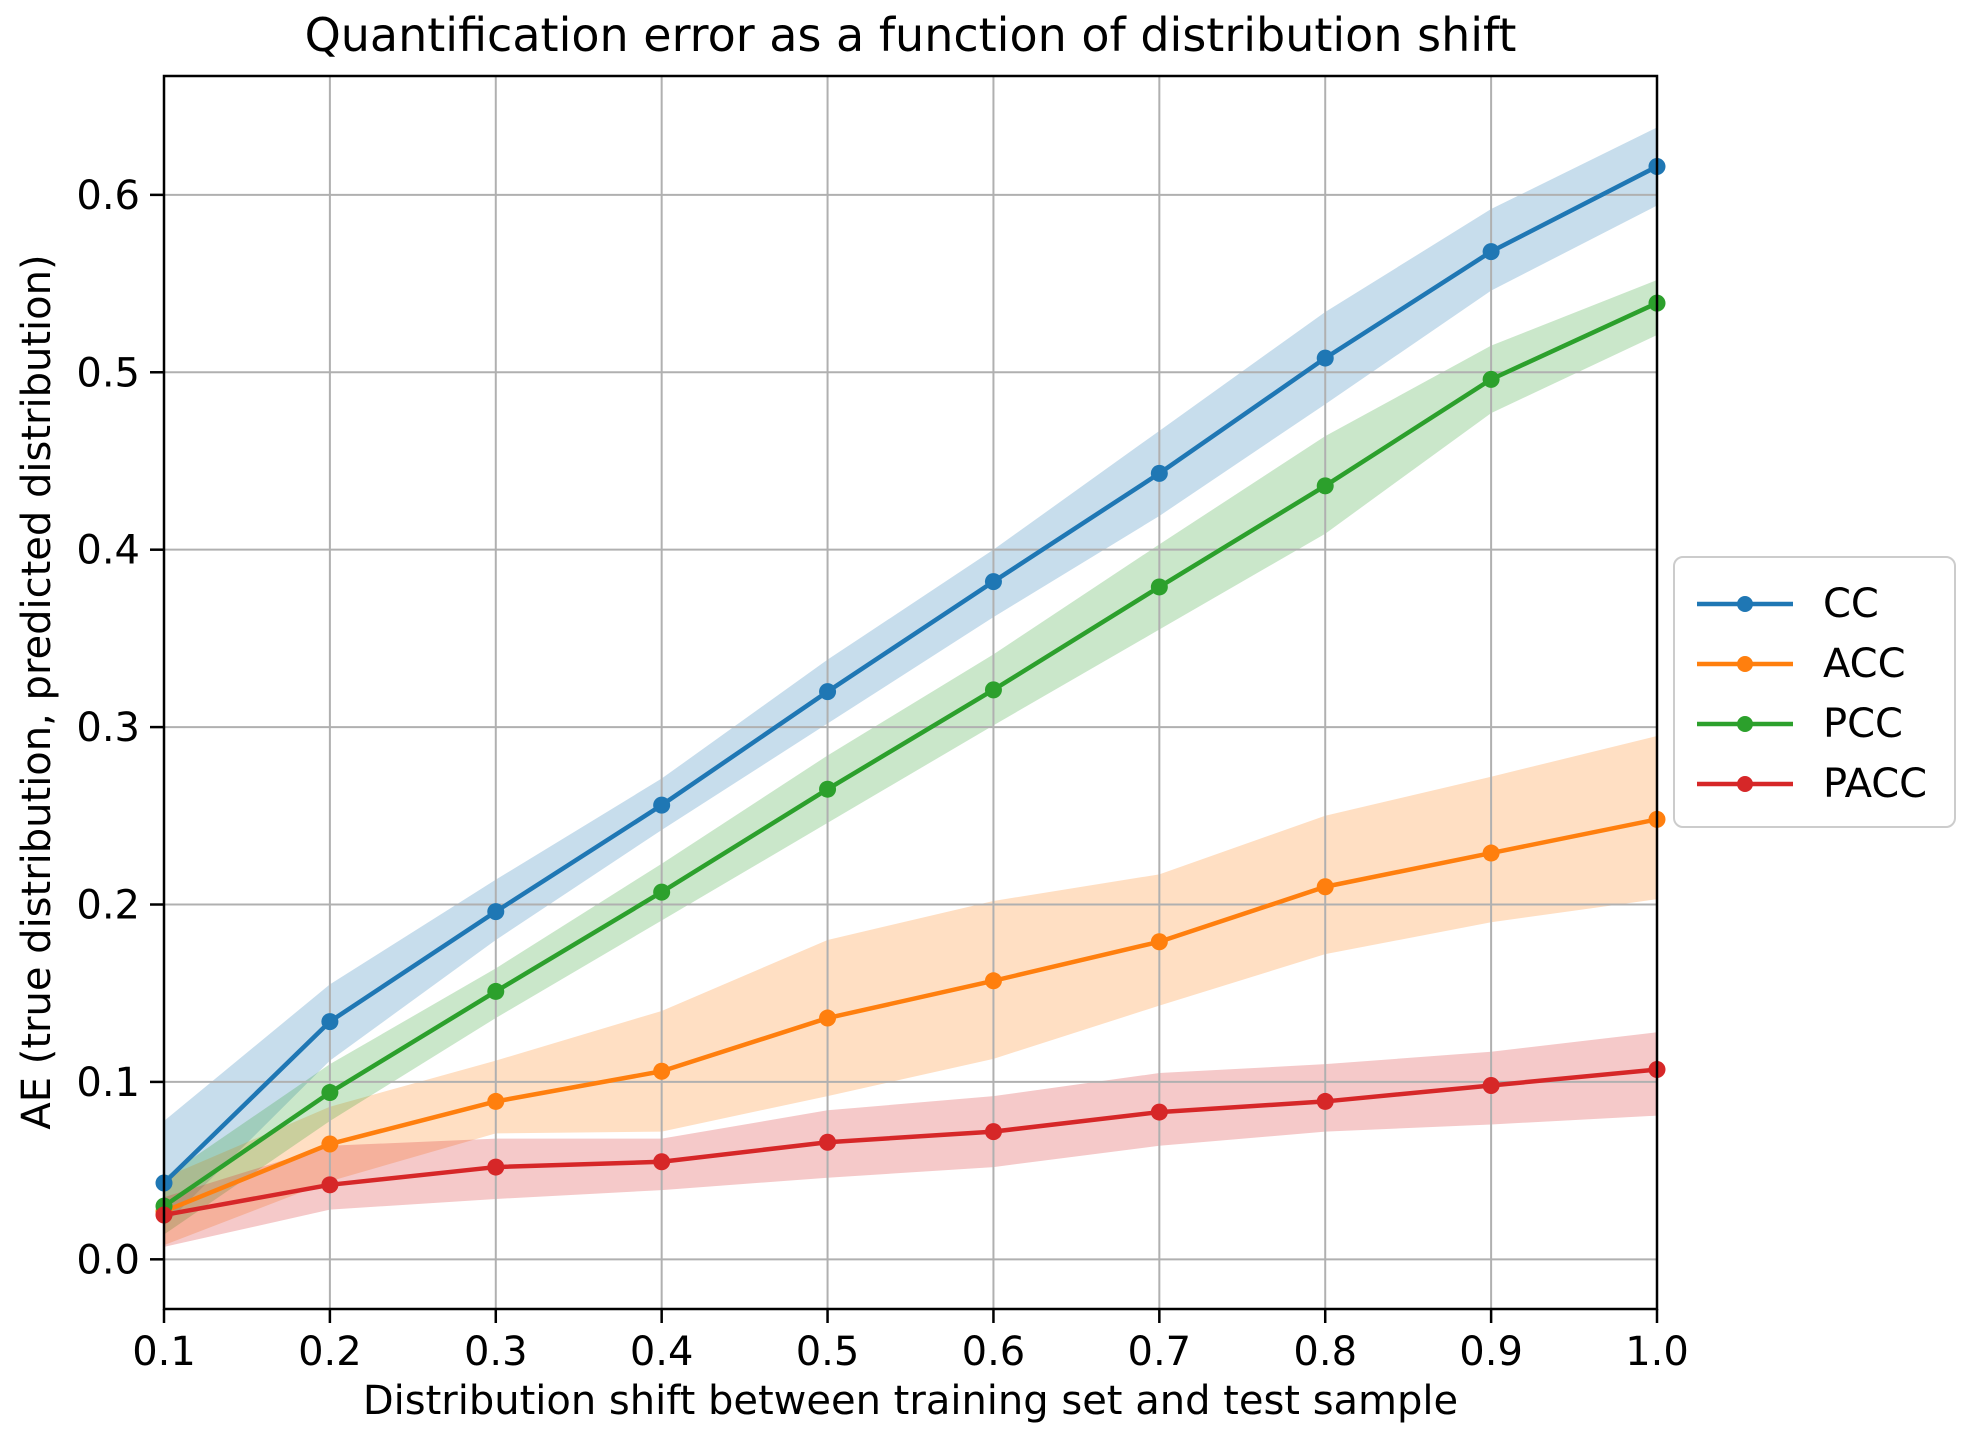  I want to click on y-tick-label: 0.4, so click(108, 551).